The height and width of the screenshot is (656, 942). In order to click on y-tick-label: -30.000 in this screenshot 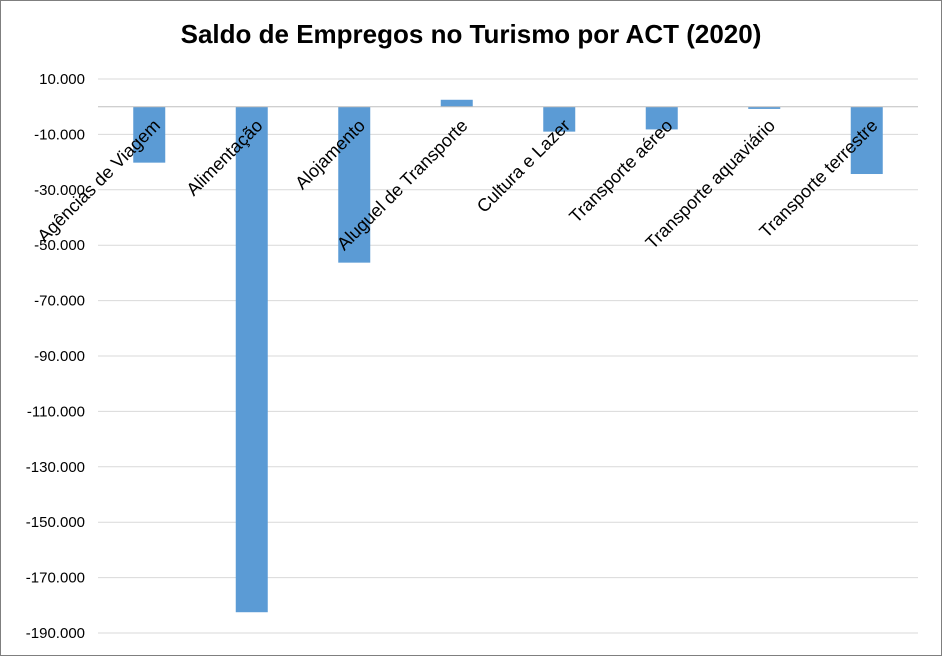, I will do `click(59, 190)`.